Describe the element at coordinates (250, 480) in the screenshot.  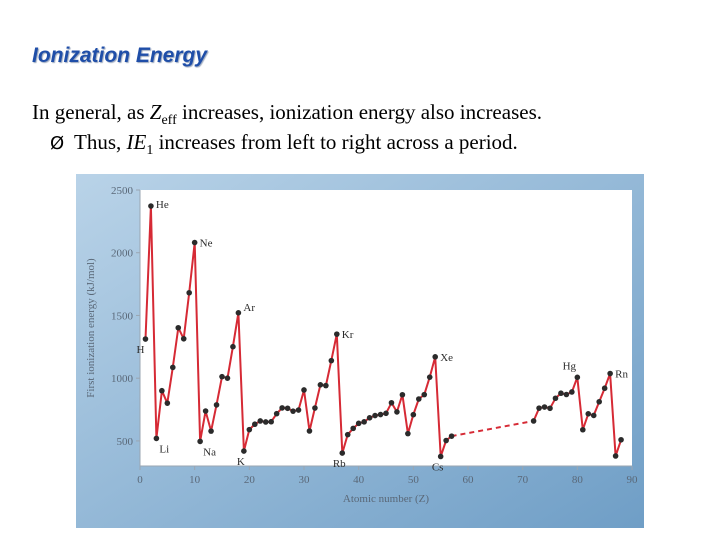
I see `x-tick-label: 20` at that location.